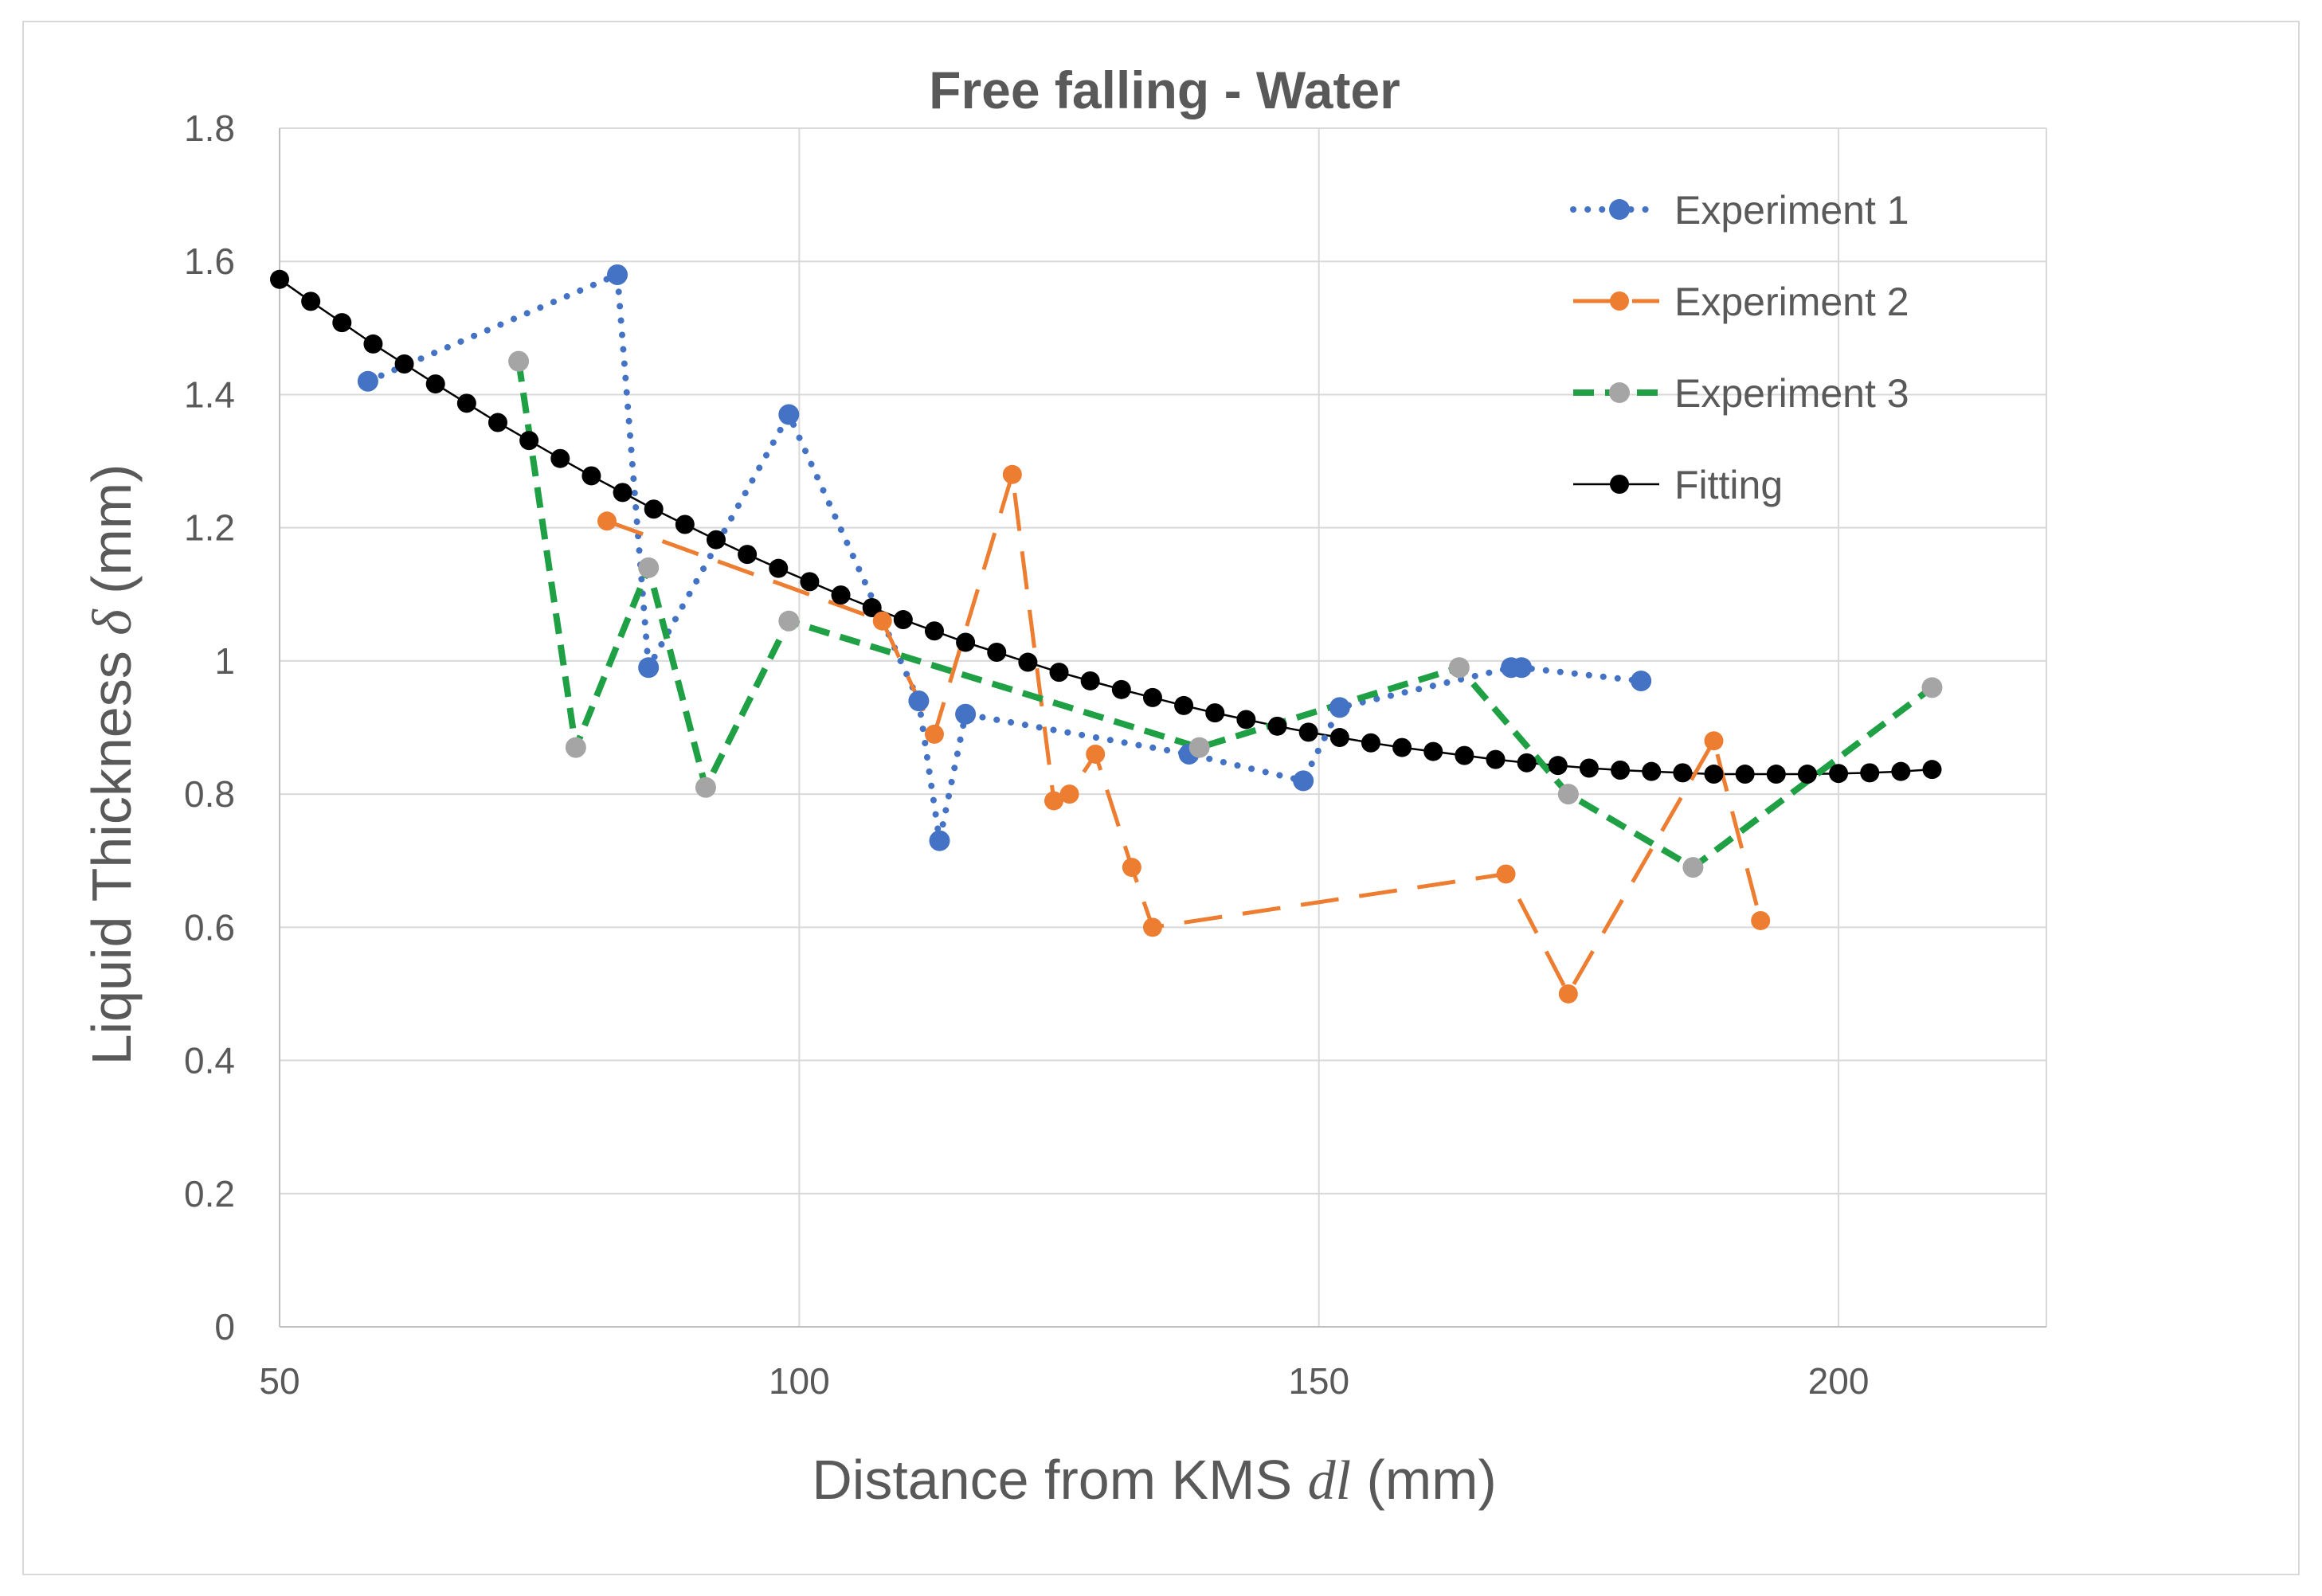 The width and height of the screenshot is (2322, 1596). I want to click on y-tick-label: 0, so click(224, 1327).